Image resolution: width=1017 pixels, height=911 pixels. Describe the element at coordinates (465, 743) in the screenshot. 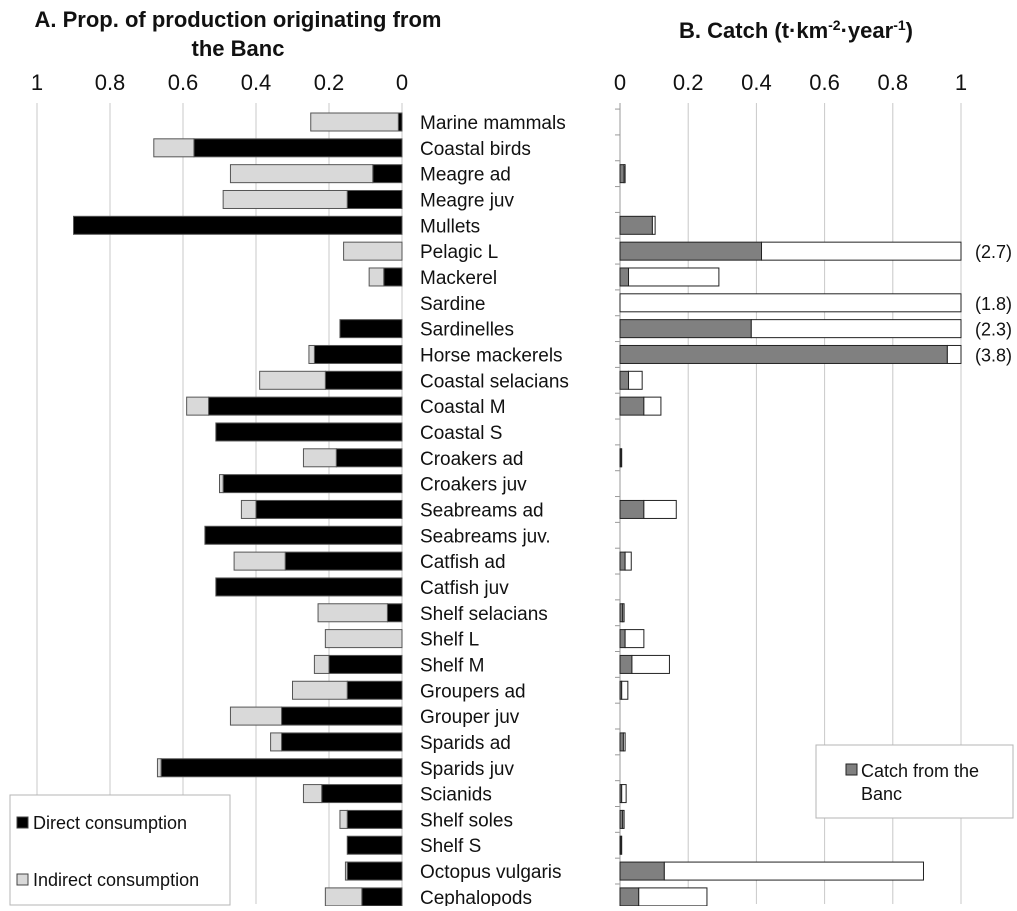

I see `category-label: Sparids ad` at that location.